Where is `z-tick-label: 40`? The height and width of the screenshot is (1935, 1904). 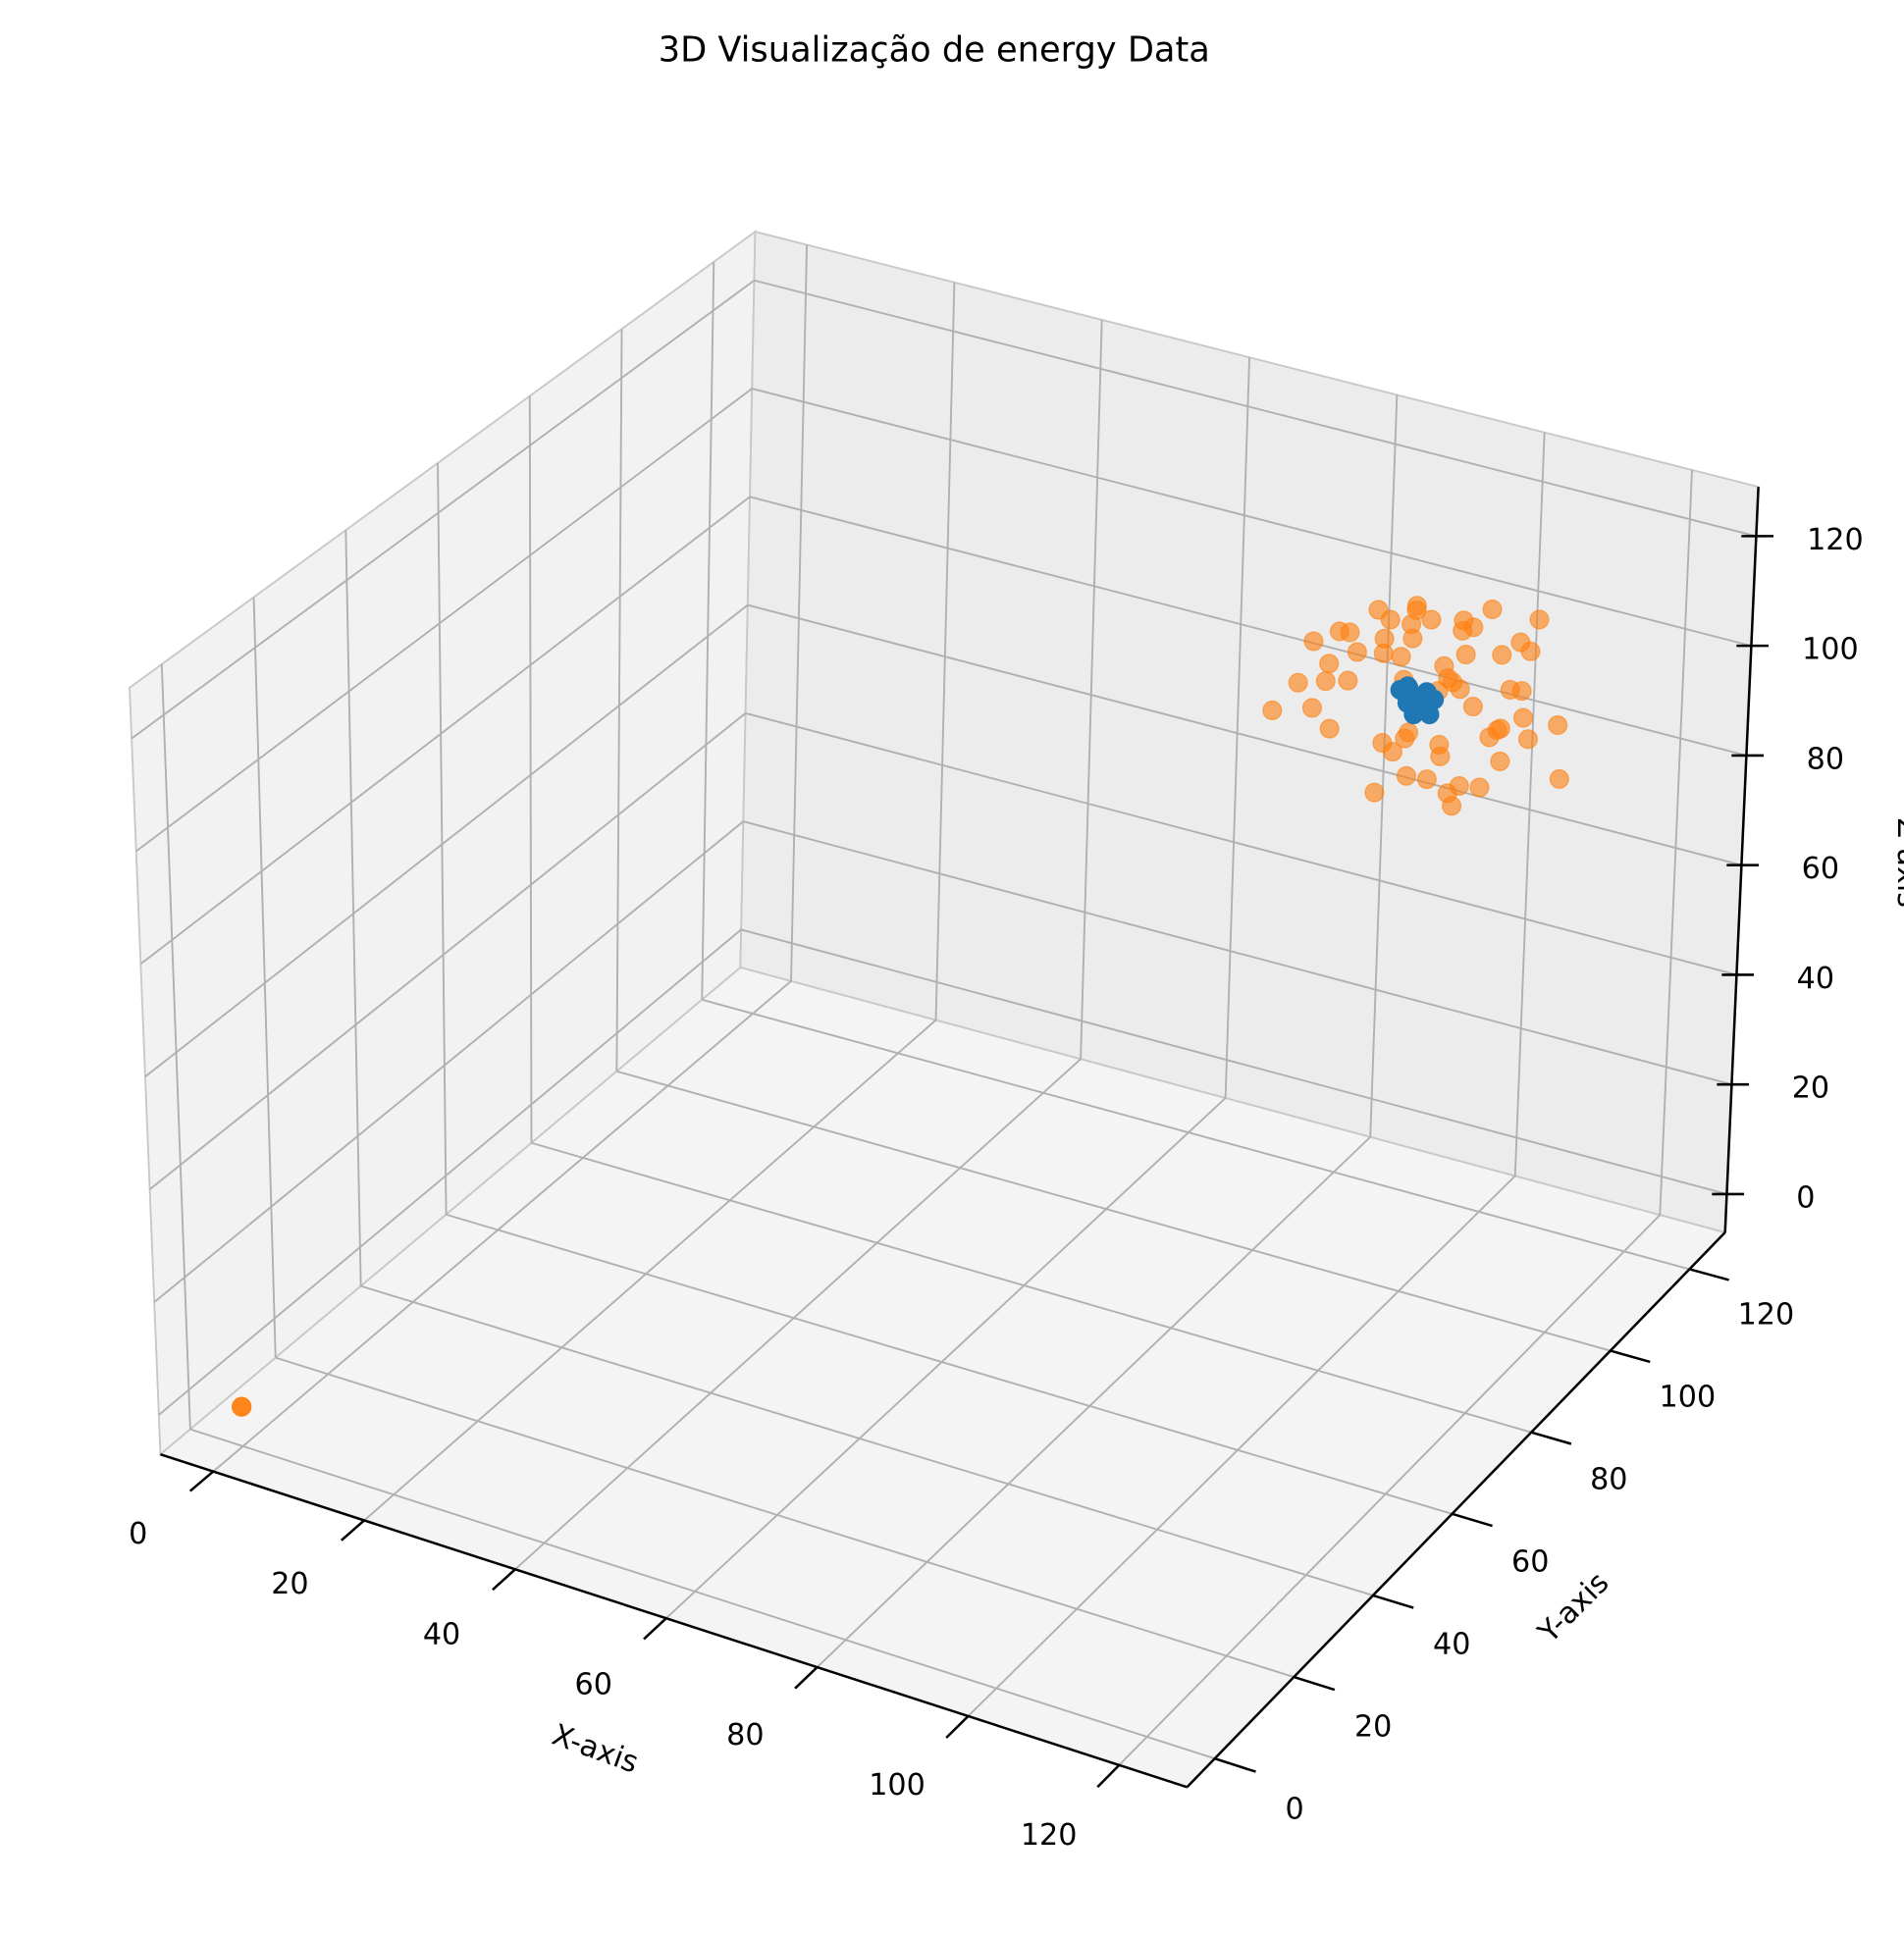 z-tick-label: 40 is located at coordinates (1815, 979).